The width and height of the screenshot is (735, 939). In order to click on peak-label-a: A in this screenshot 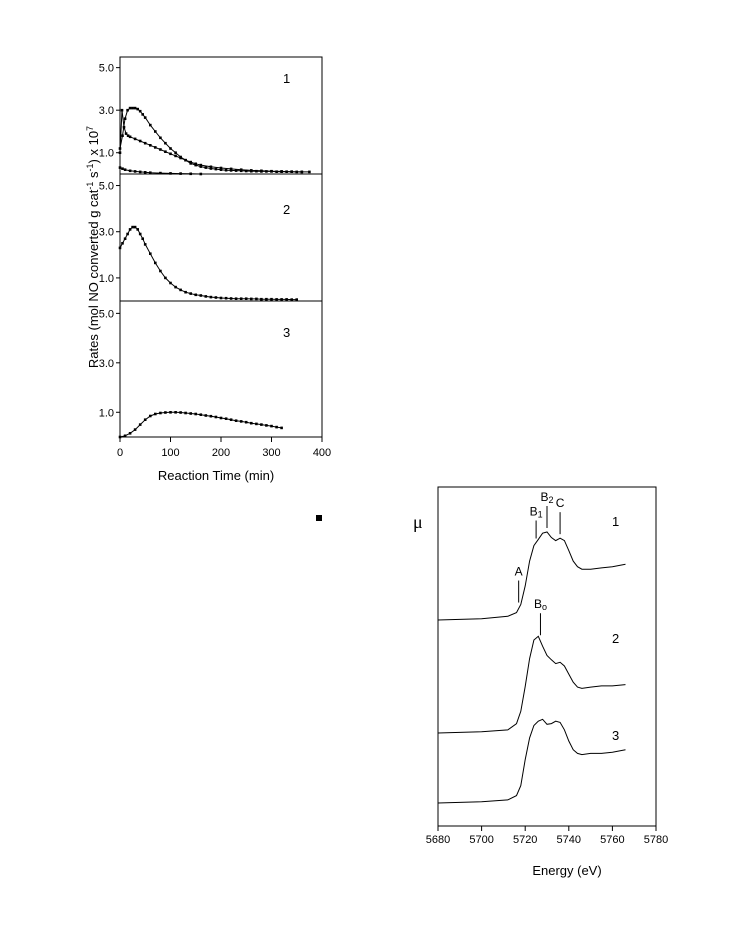, I will do `click(519, 572)`.